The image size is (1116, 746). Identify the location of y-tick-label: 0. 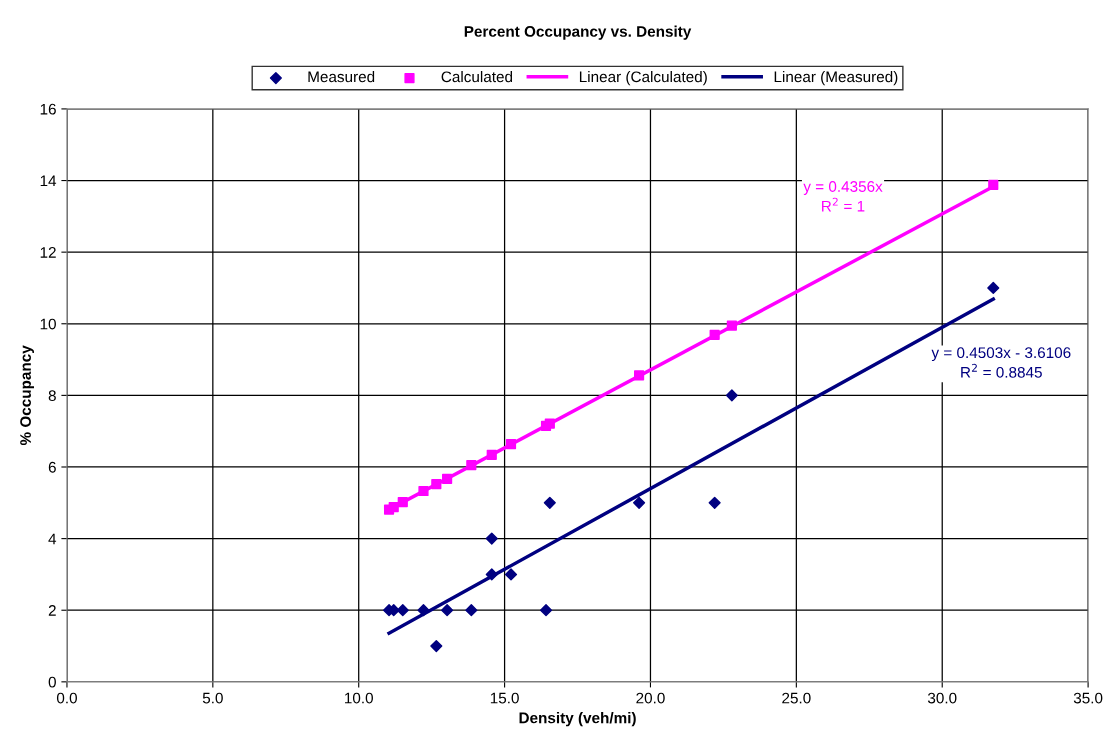
(52, 682).